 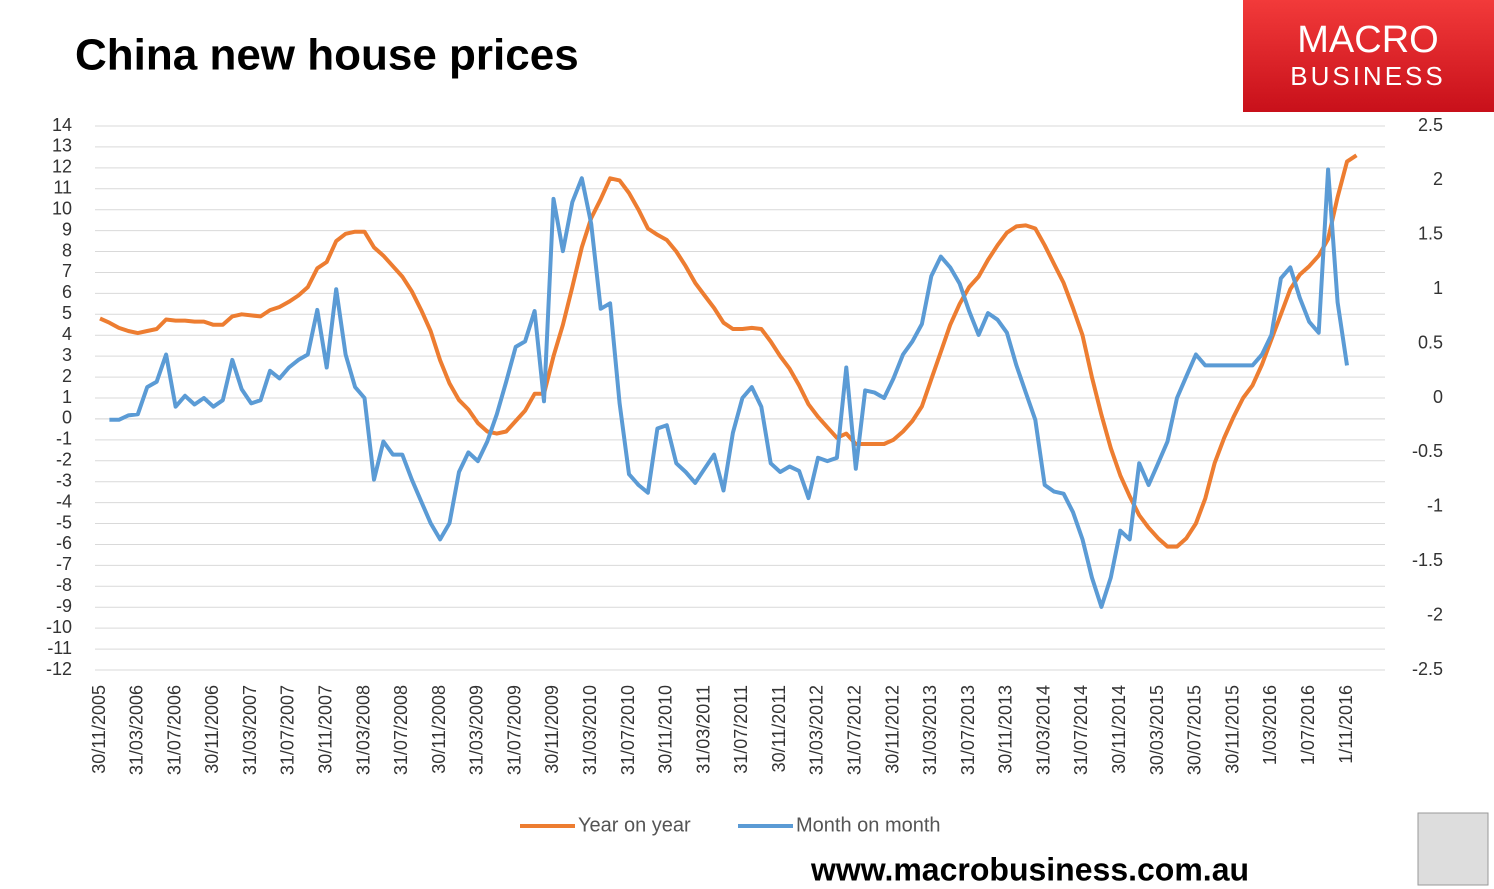 I want to click on x-tick-label: 31/07/2013, so click(x=968, y=730).